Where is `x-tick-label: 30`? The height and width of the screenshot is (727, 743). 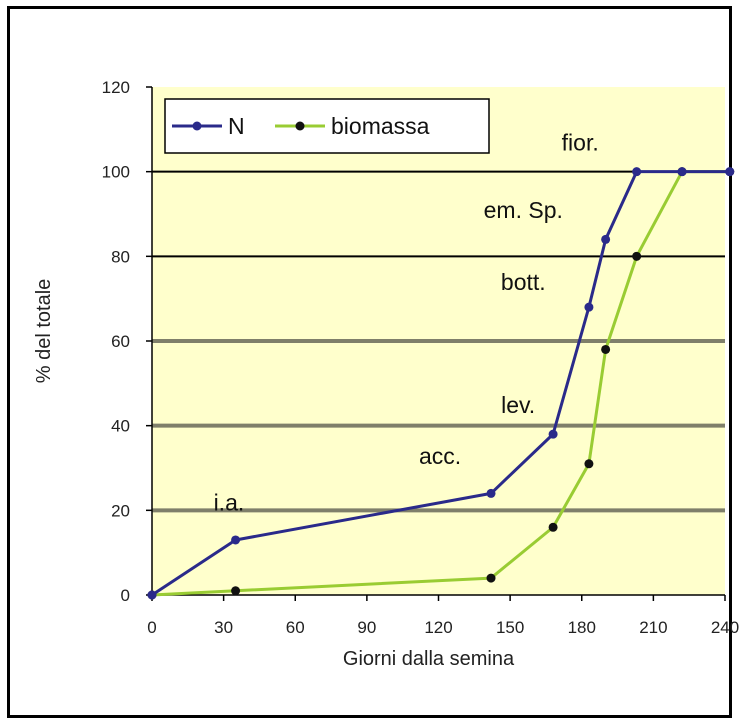 x-tick-label: 30 is located at coordinates (223, 627).